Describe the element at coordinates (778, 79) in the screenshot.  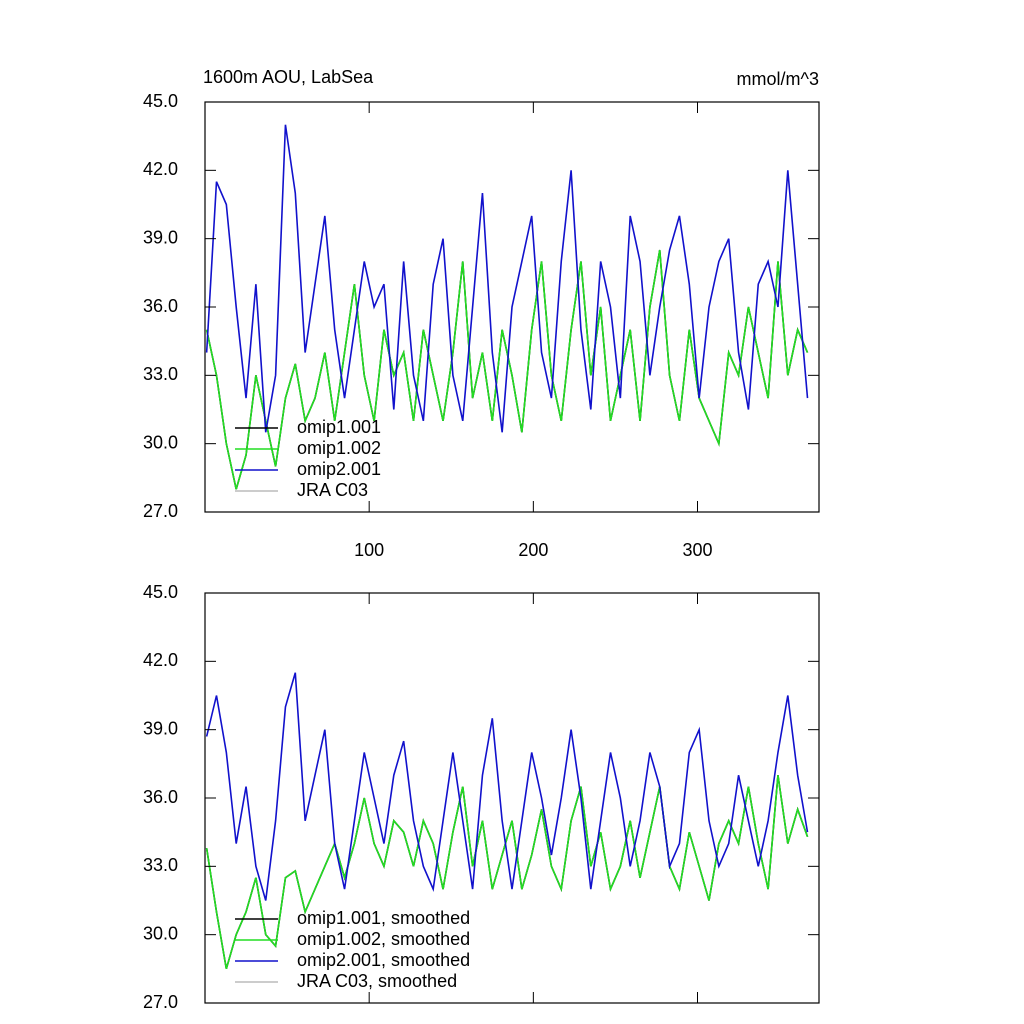
I see `units-label: mmol/m^3` at that location.